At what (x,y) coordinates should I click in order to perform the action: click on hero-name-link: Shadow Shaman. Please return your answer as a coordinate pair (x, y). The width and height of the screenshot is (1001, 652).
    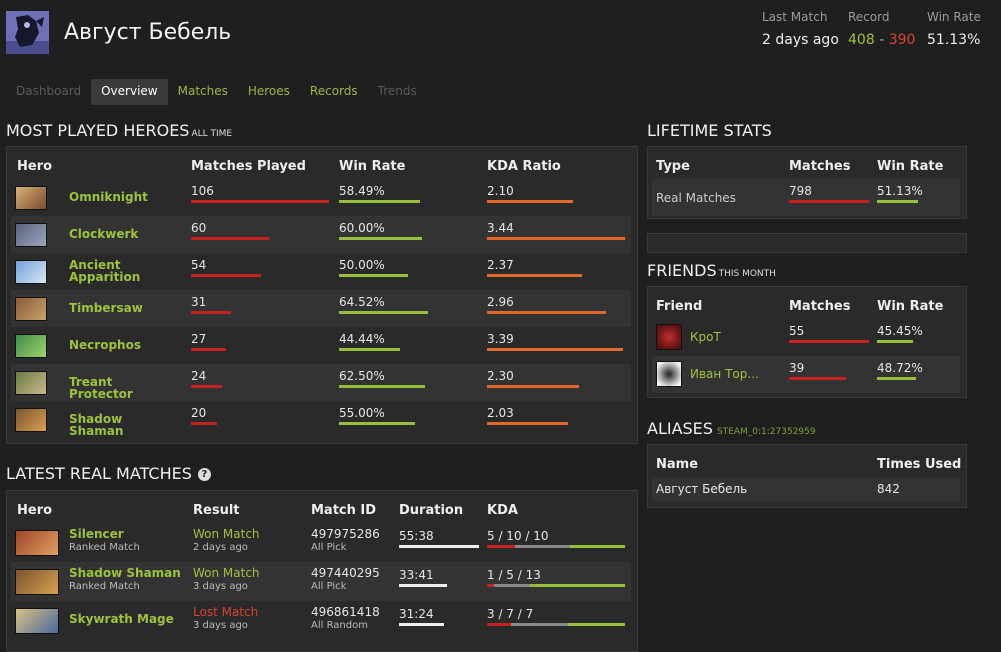
    Looking at the image, I should click on (96, 425).